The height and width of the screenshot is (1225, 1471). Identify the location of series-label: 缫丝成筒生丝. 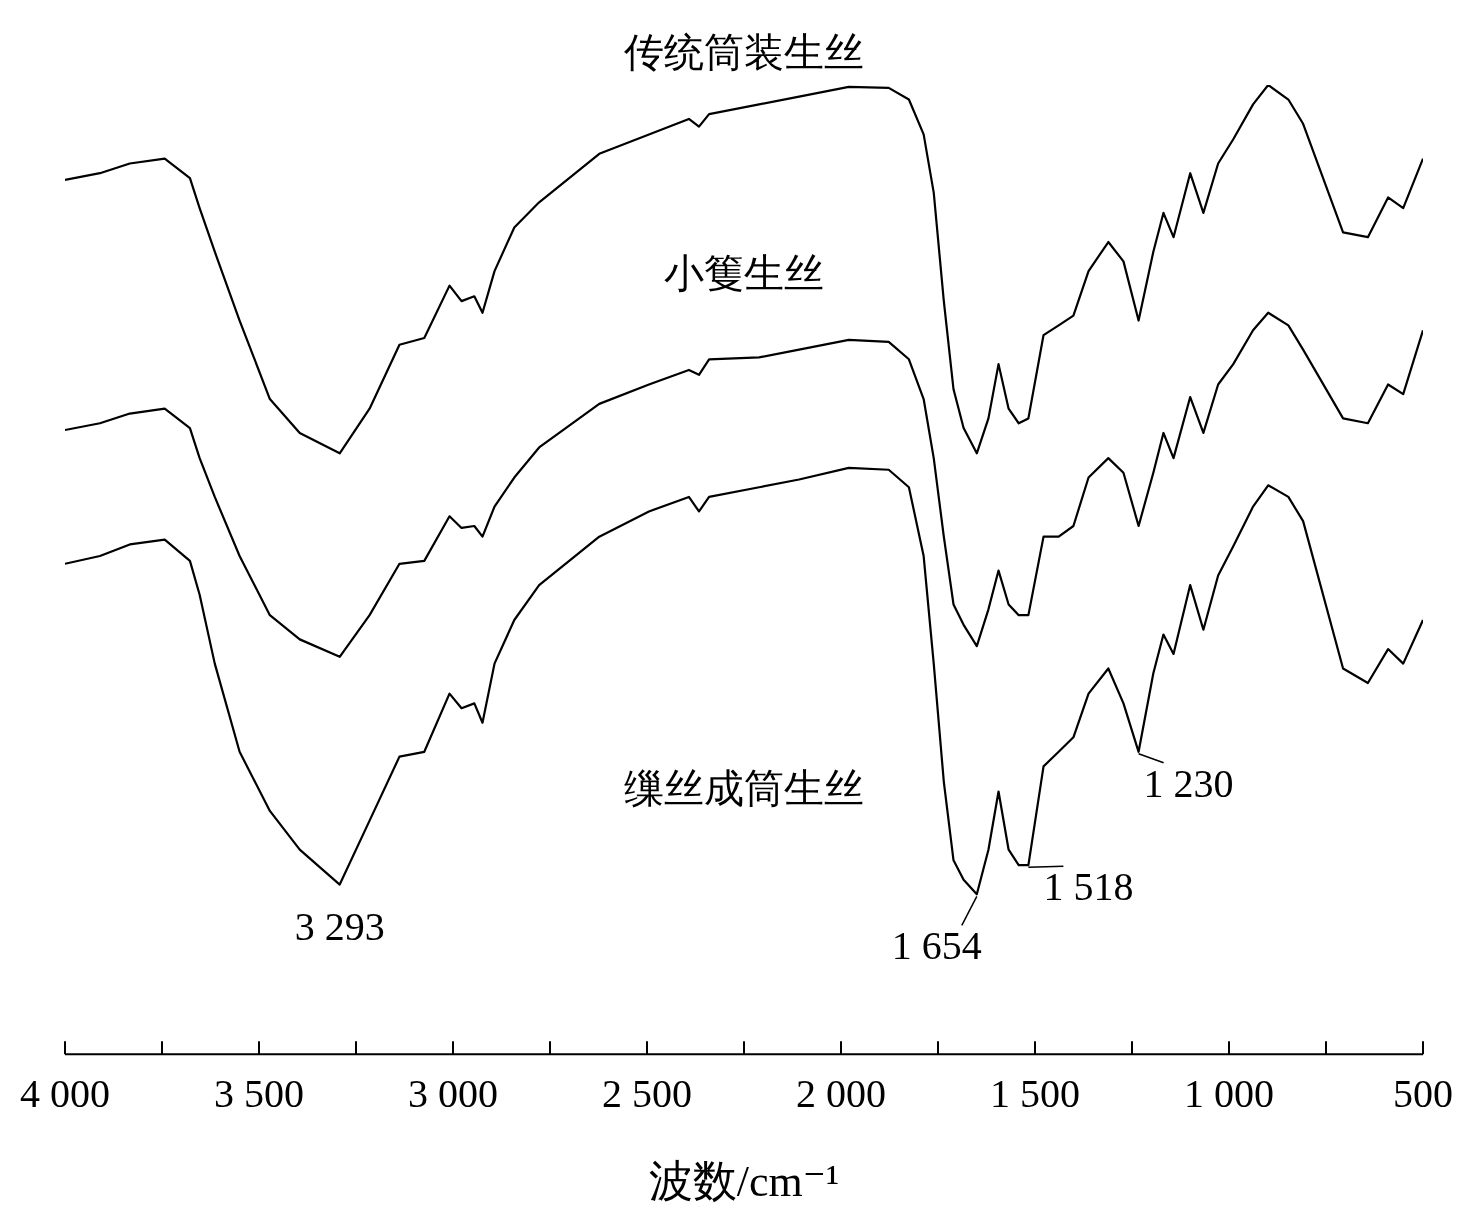
(744, 789).